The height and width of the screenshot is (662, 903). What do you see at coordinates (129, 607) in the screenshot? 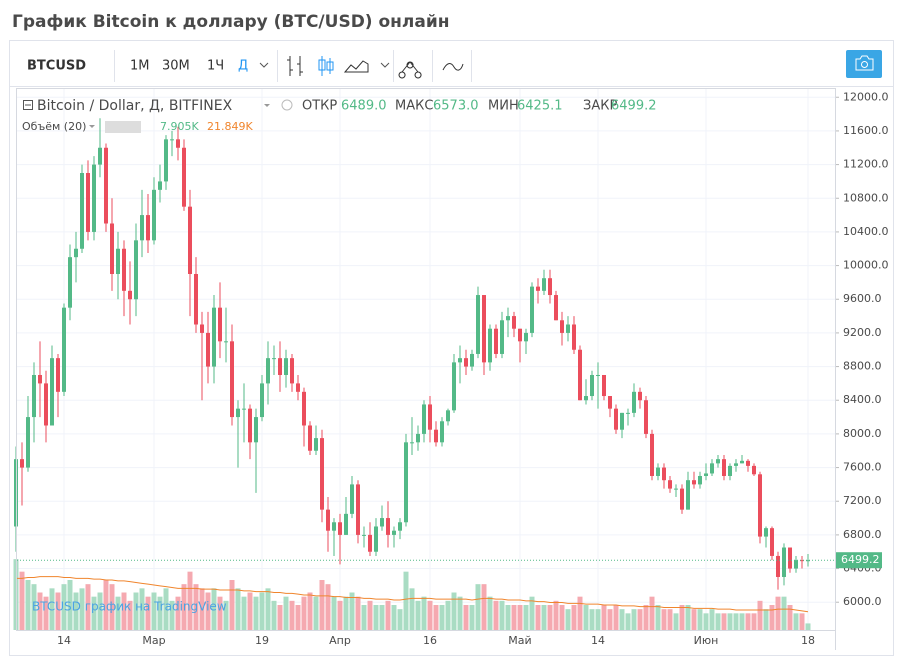
I see `watermark: BTCUSD график на TradingView` at bounding box center [129, 607].